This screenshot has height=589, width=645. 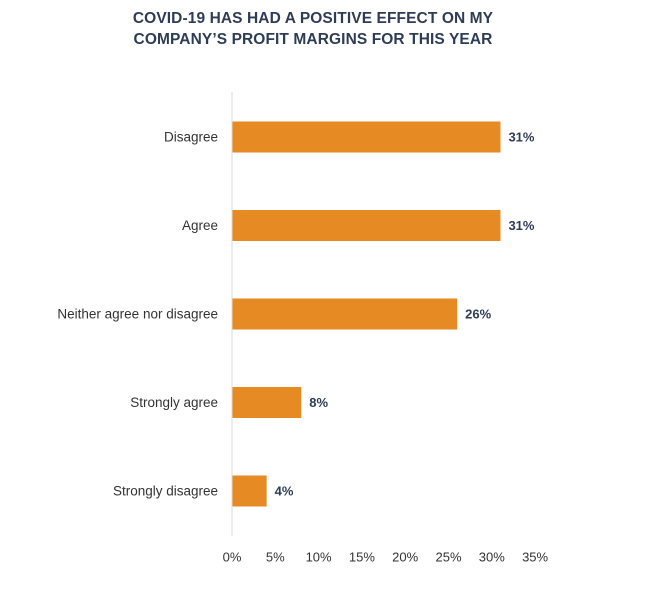 I want to click on category-label: Strongly agree, so click(x=174, y=402).